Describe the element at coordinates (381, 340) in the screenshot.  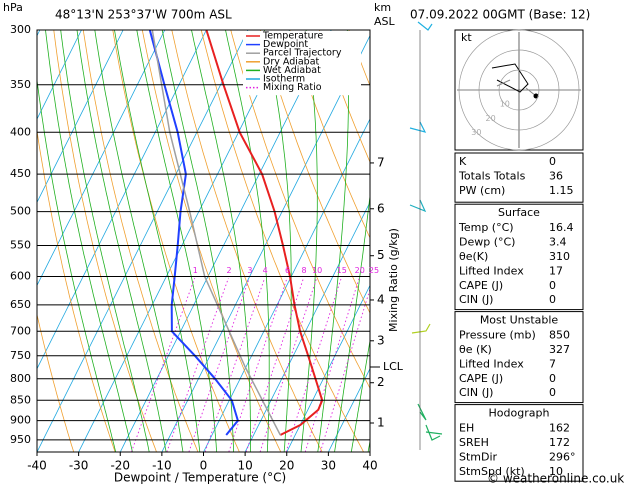
I see `km-tick-label: 3` at that location.